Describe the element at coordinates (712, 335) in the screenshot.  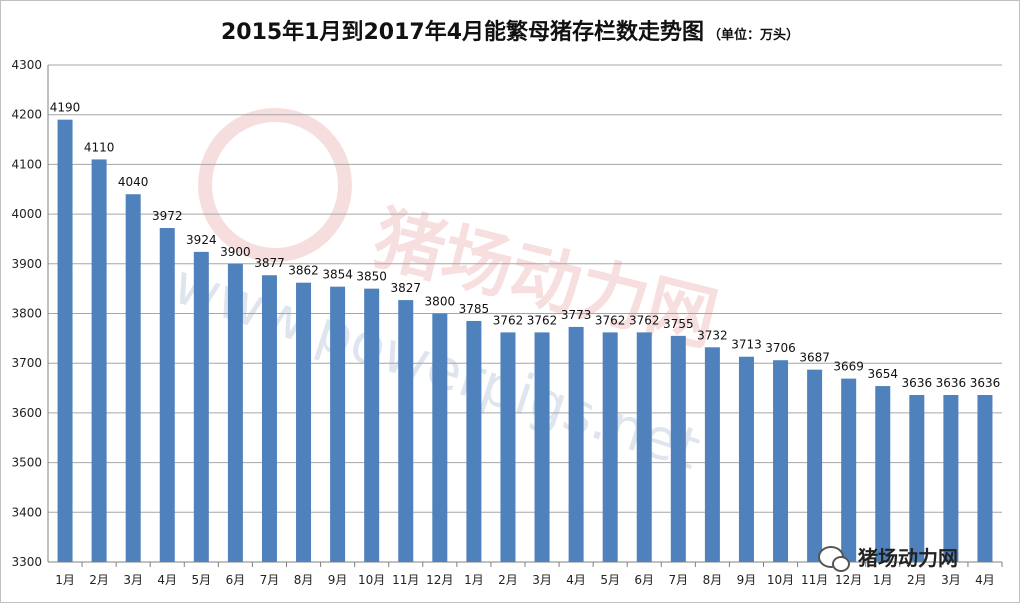
I see `data-label: 3732` at that location.